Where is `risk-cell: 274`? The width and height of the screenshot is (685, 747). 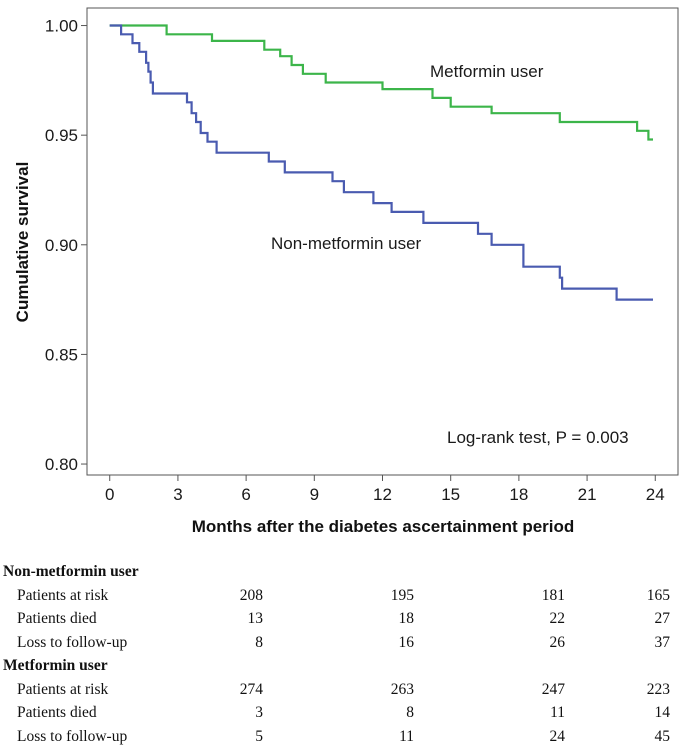
risk-cell: 274 is located at coordinates (251, 689).